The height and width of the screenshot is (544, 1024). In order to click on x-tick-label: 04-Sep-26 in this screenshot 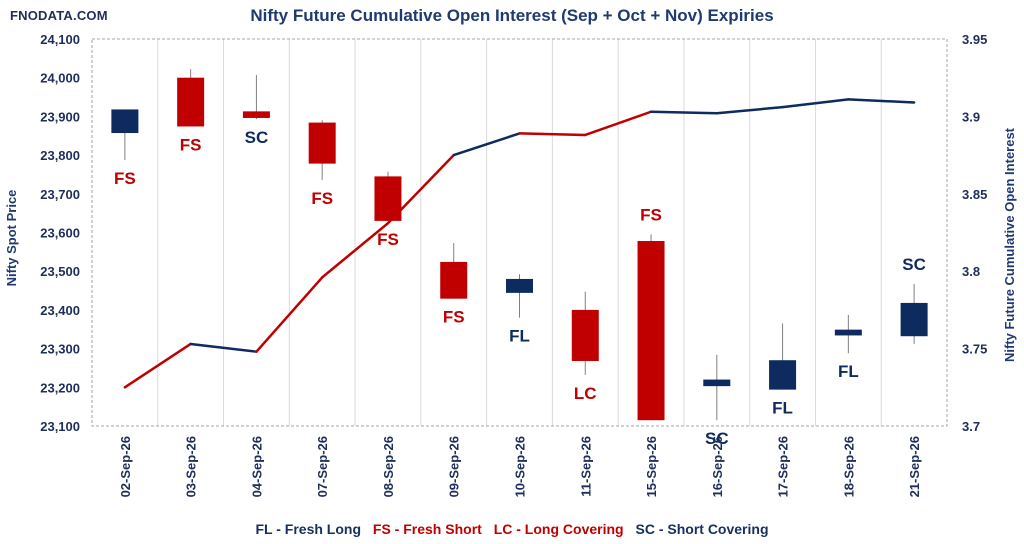, I will do `click(256, 466)`.